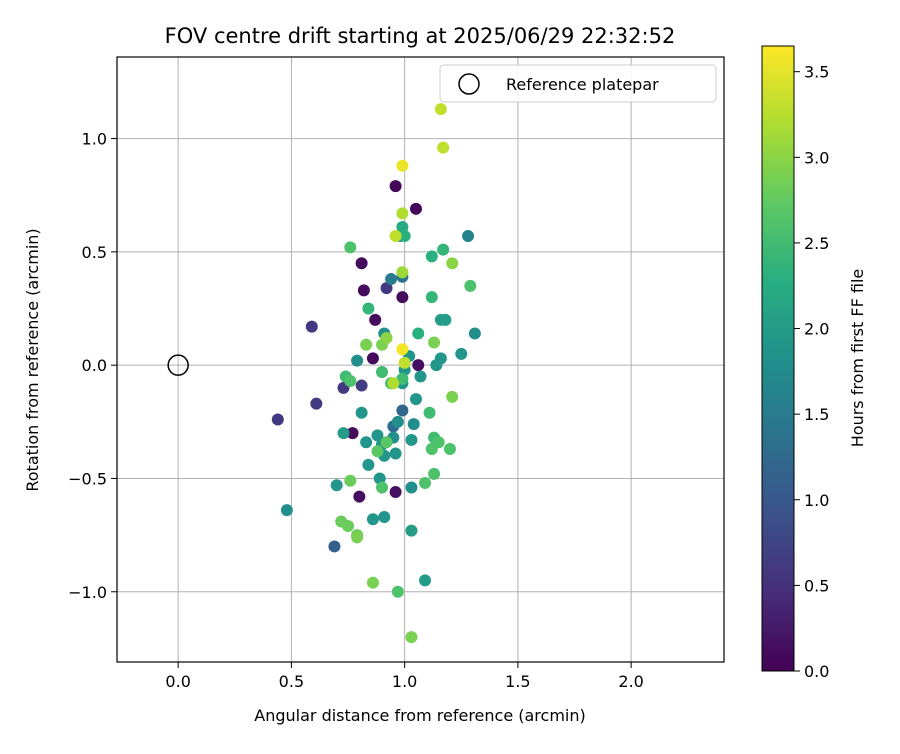  Describe the element at coordinates (469, 84) in the screenshot. I see `legend-marker-icon` at that location.